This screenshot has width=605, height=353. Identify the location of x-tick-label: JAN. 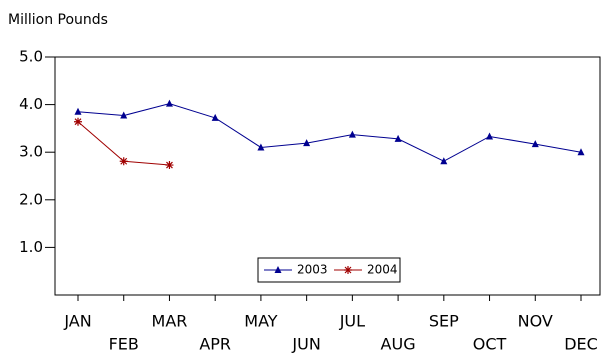
(77, 321).